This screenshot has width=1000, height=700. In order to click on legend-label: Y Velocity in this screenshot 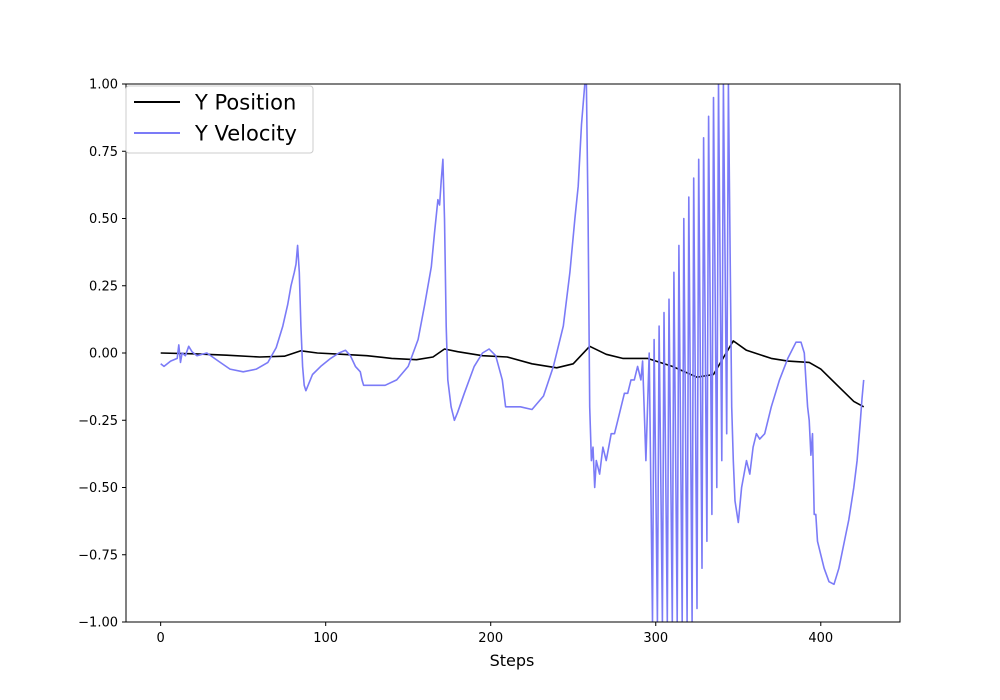, I will do `click(245, 134)`.